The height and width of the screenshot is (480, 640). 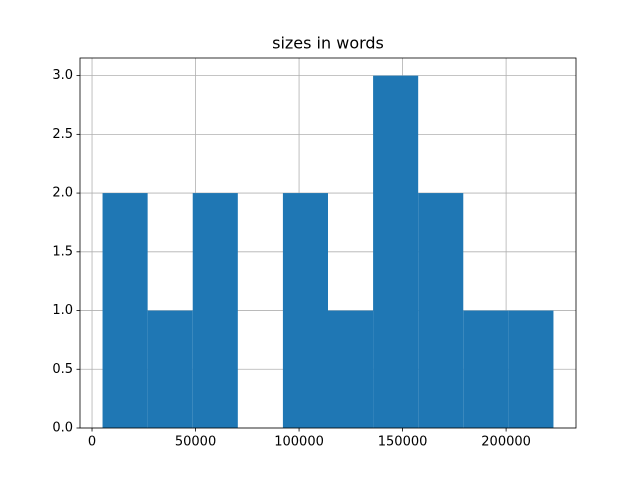 I want to click on y-tick-label: 2.0, so click(x=62, y=193).